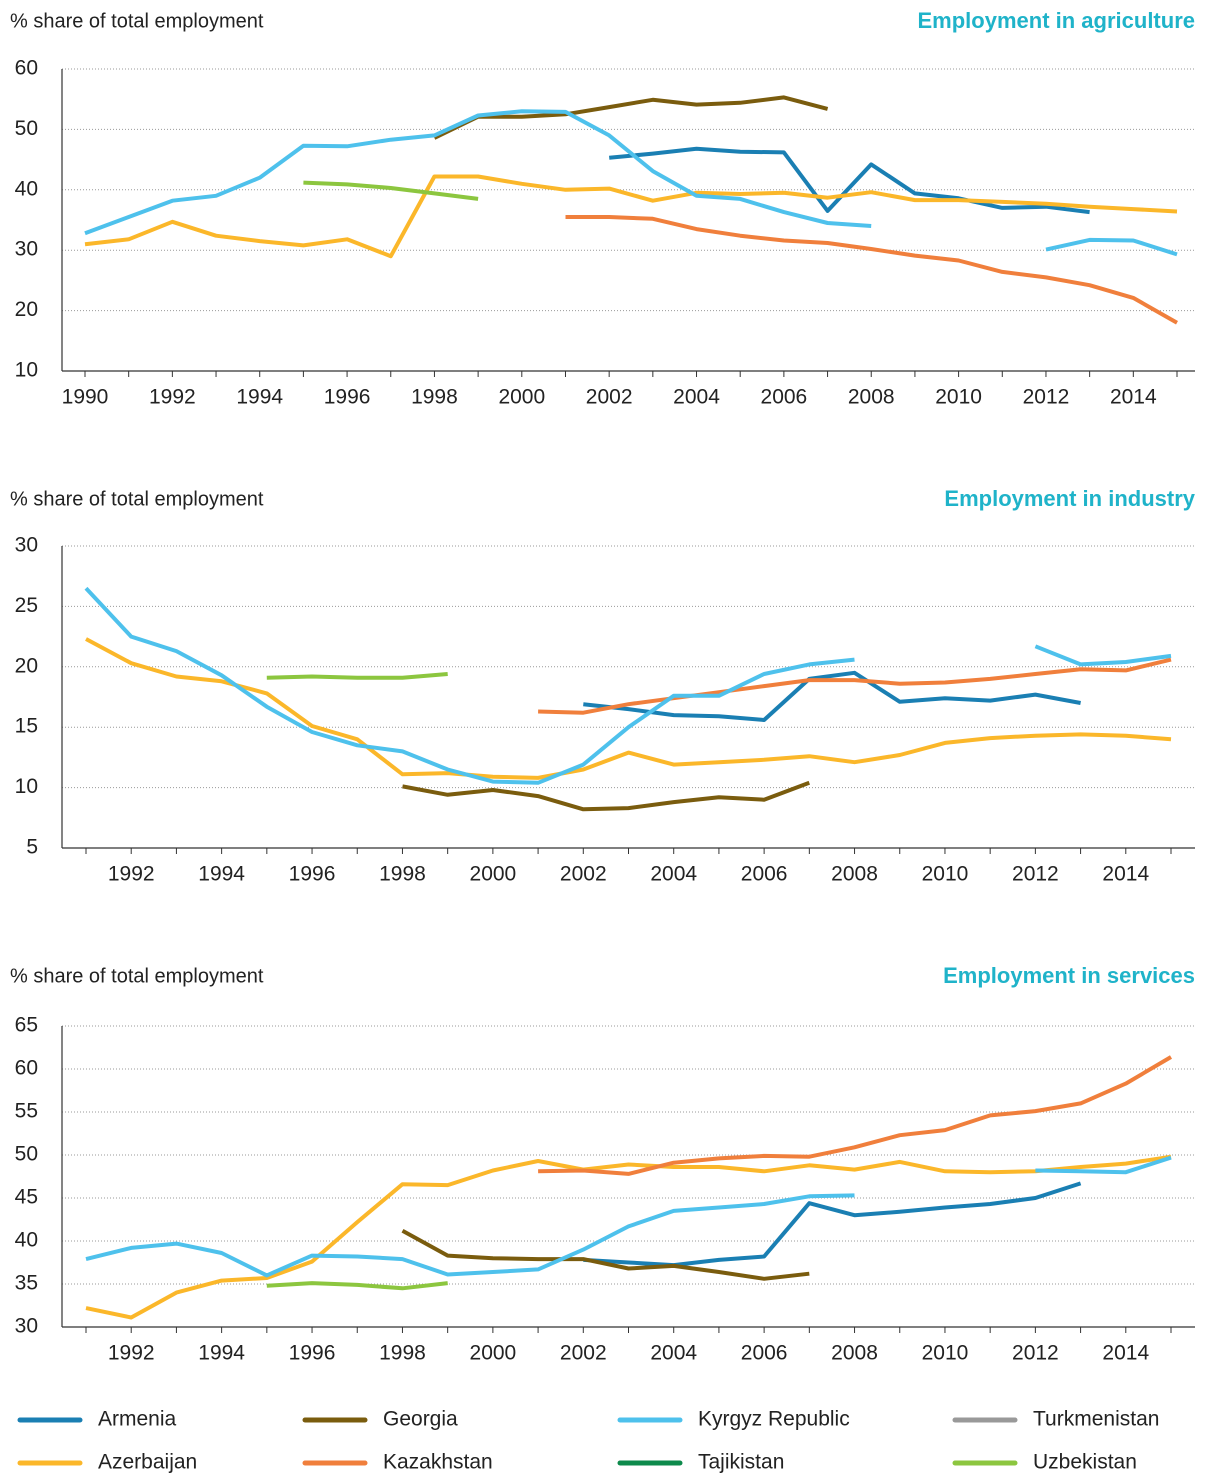  I want to click on legend-label: Turkmenistan, so click(1096, 1419).